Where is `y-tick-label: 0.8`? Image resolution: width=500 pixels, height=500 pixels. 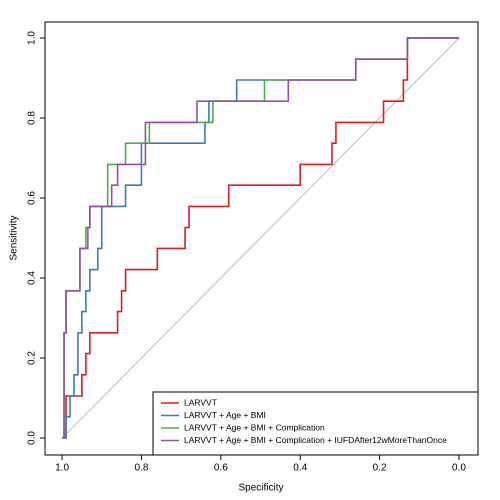 y-tick-label: 0.8 is located at coordinates (32, 118).